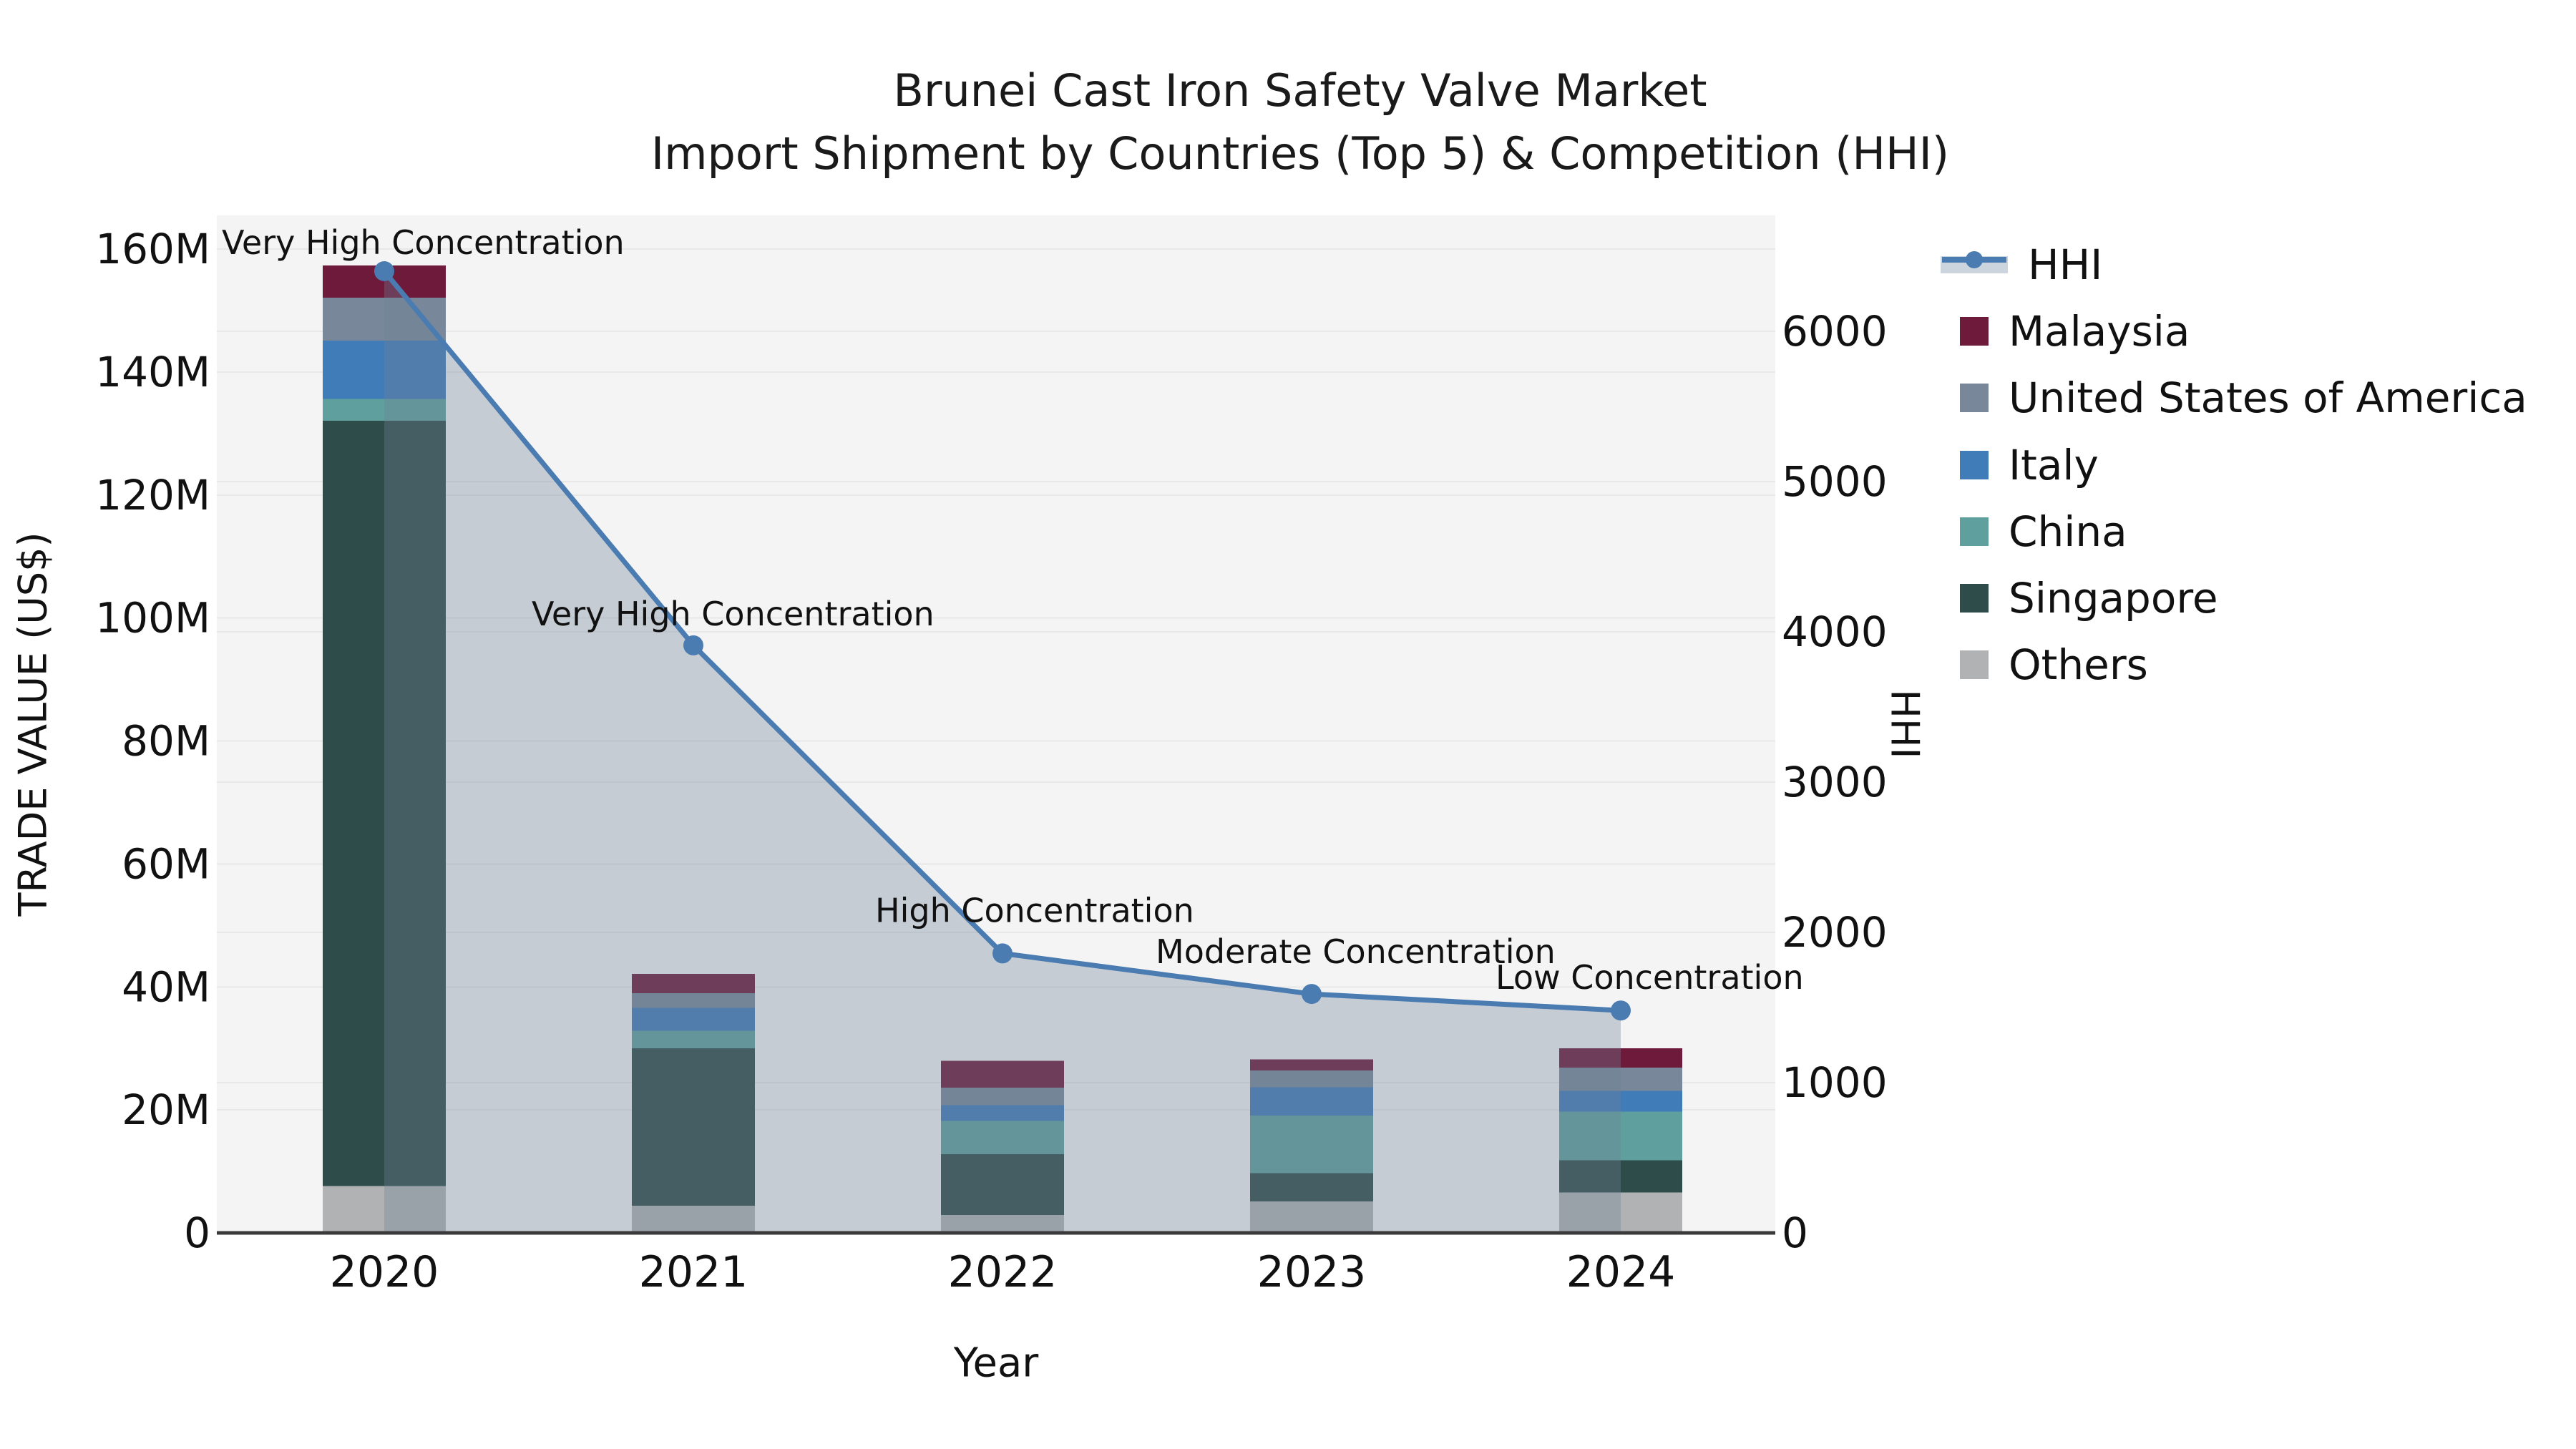 The image size is (2576, 1449). I want to click on bar-segment-2023-others, so click(1311, 1217).